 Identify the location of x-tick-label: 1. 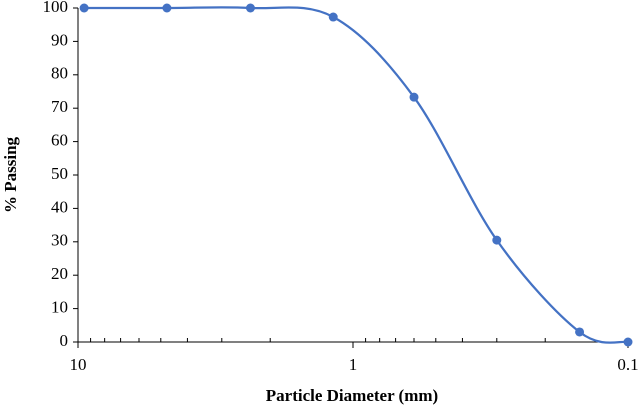
(353, 364).